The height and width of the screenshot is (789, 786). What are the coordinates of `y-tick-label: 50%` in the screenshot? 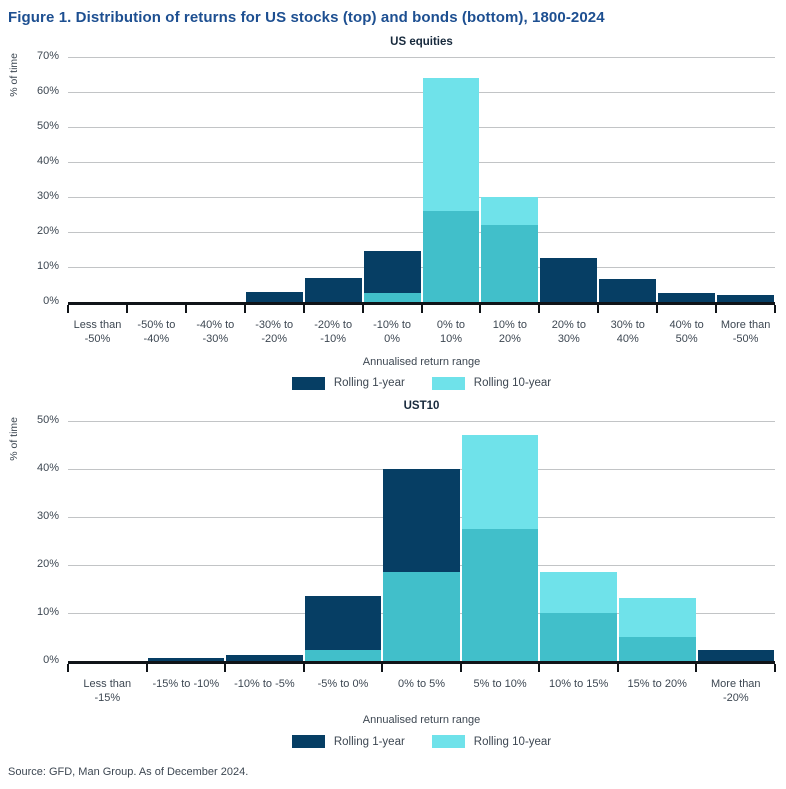 It's located at (47, 419).